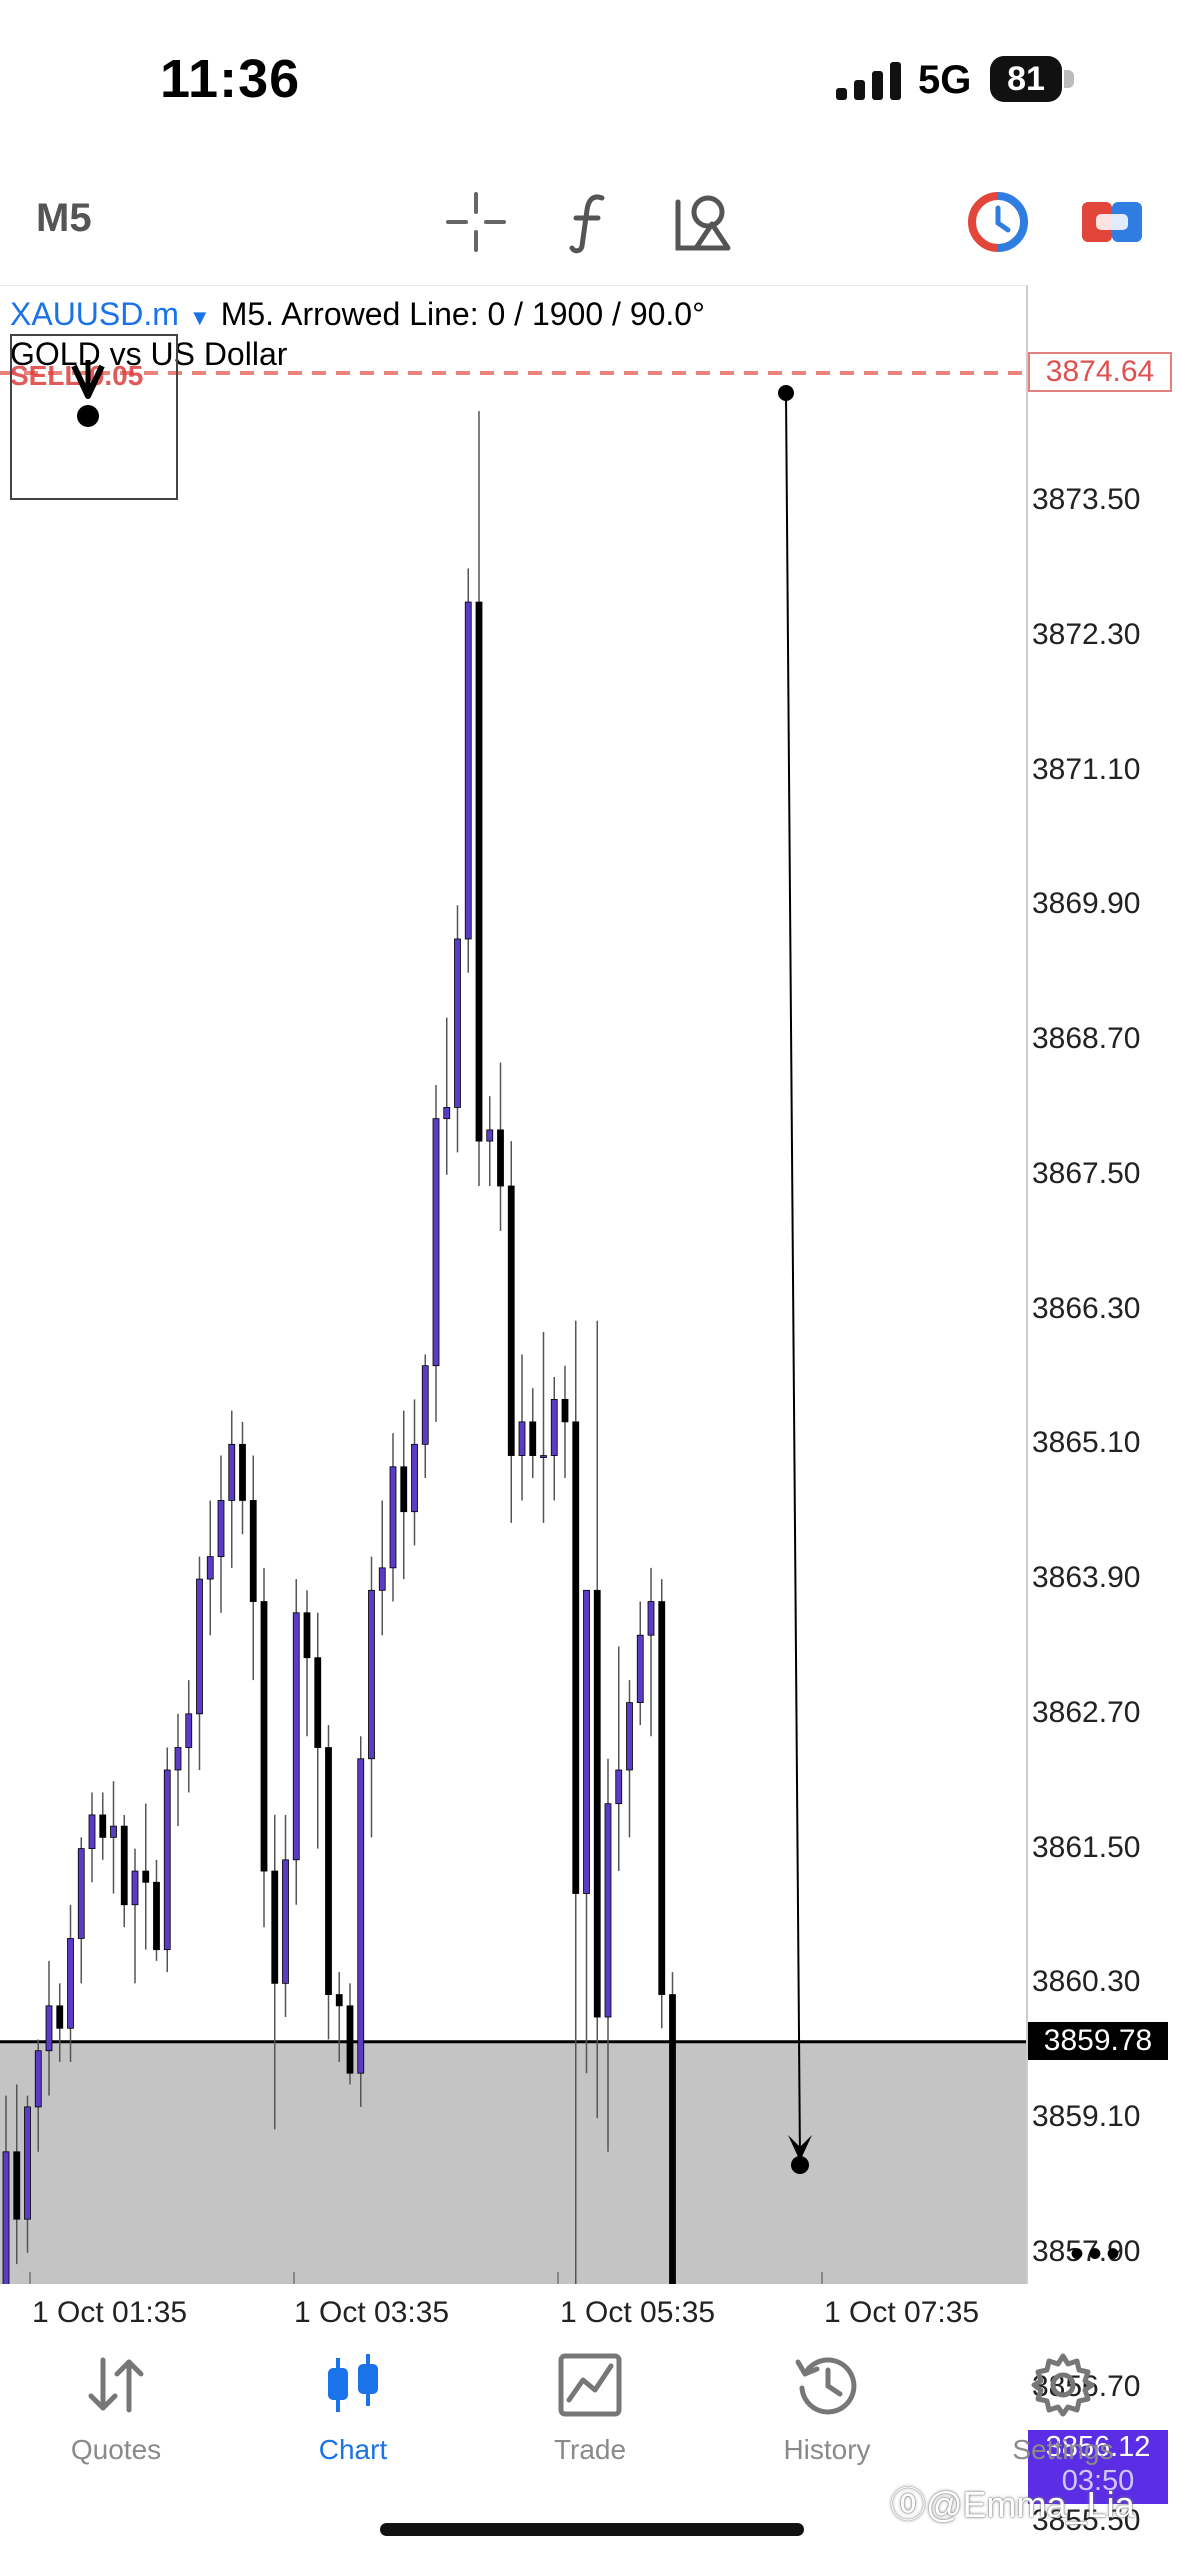 The width and height of the screenshot is (1181, 2560). I want to click on bid-price-tag: 3856.12 03:50, so click(1098, 2466).